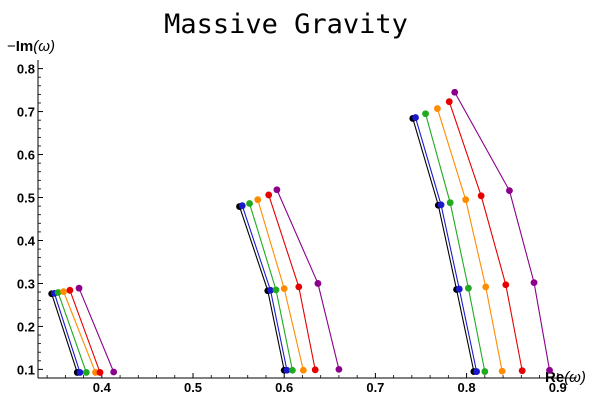  Describe the element at coordinates (26, 240) in the screenshot. I see `y-tick-label: 0.4` at that location.